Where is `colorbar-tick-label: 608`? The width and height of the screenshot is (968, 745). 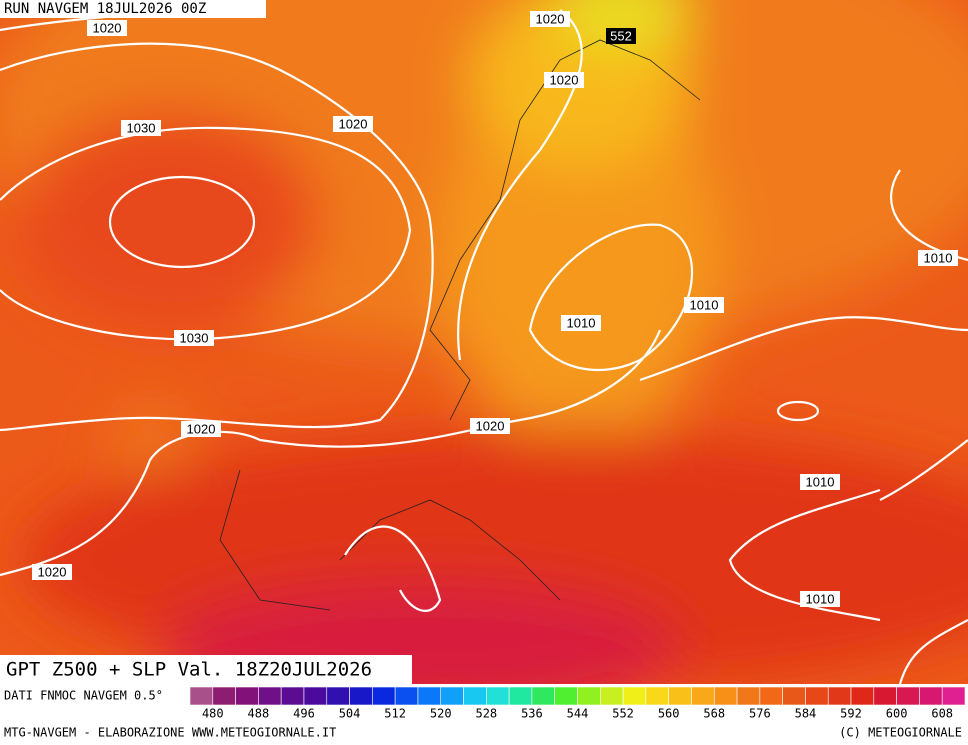 colorbar-tick-label: 608 is located at coordinates (942, 714).